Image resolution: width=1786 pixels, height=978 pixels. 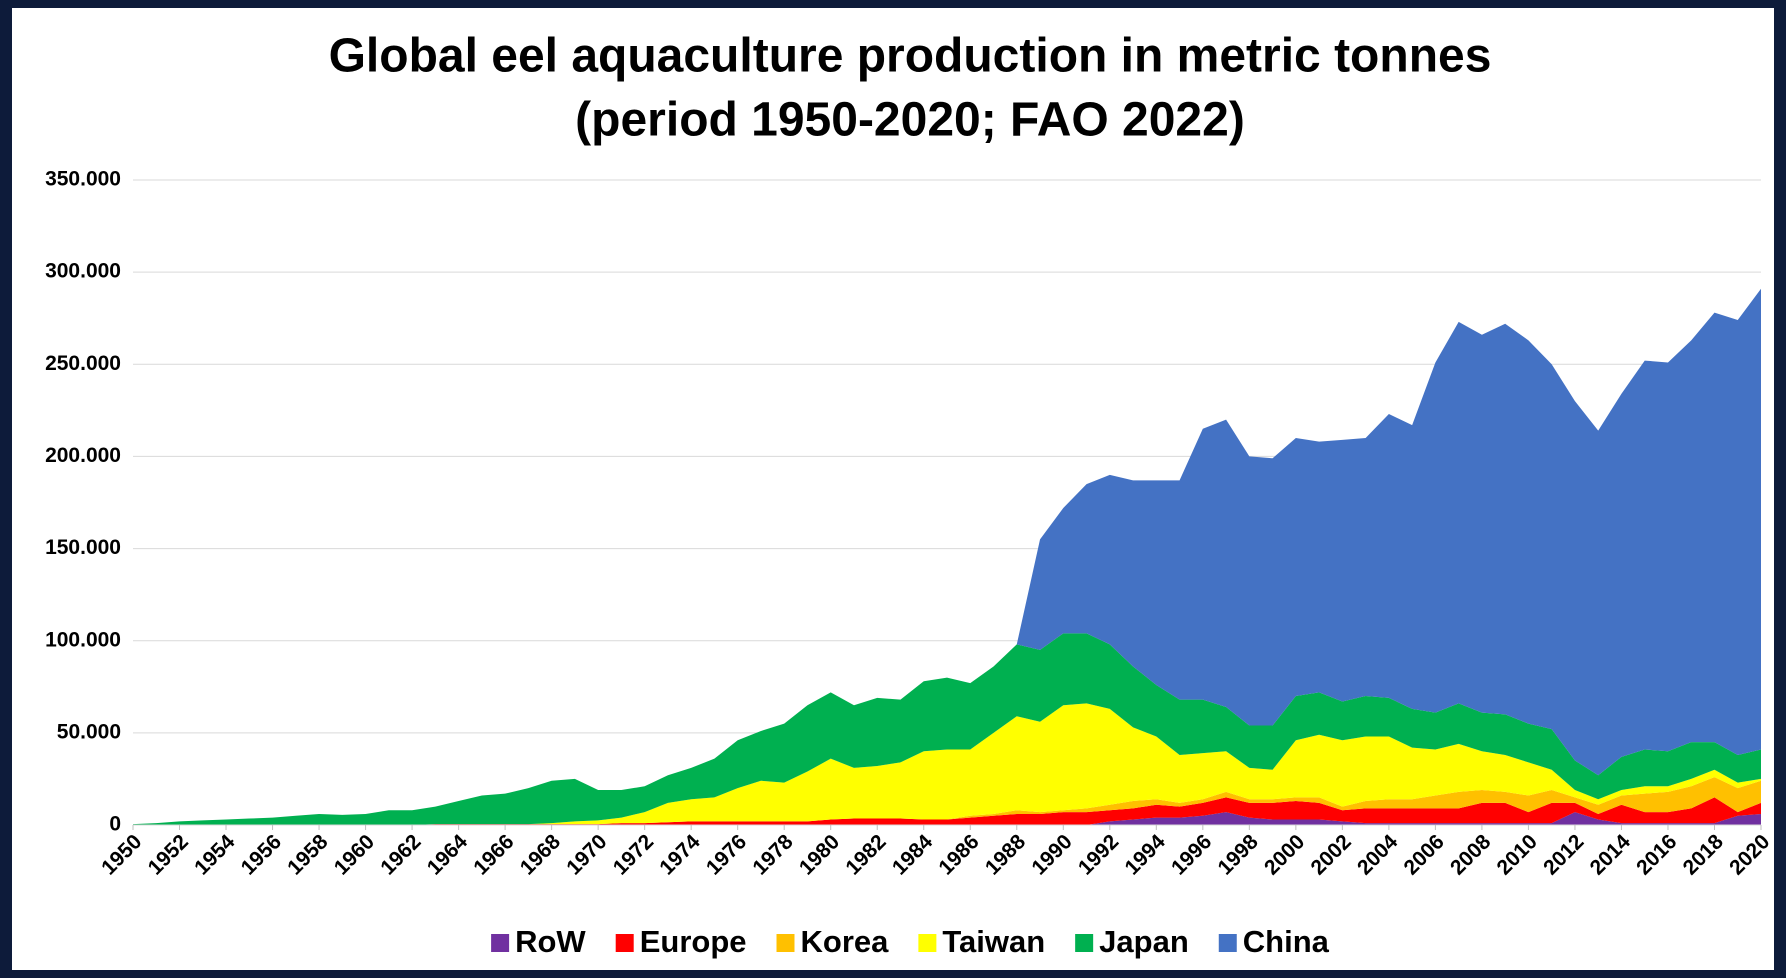 I want to click on legend-label: RoW, so click(x=550, y=941).